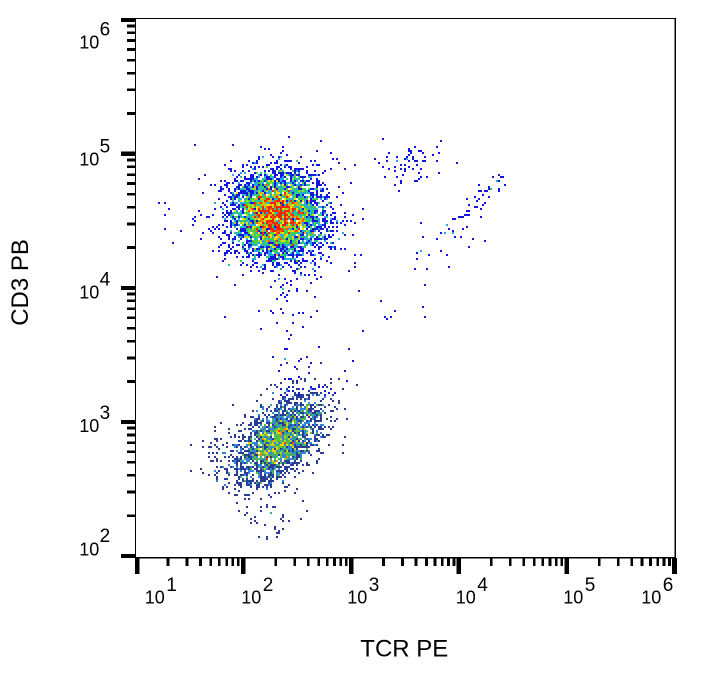  What do you see at coordinates (404, 648) in the screenshot?
I see `svg-text: TCR PE` at bounding box center [404, 648].